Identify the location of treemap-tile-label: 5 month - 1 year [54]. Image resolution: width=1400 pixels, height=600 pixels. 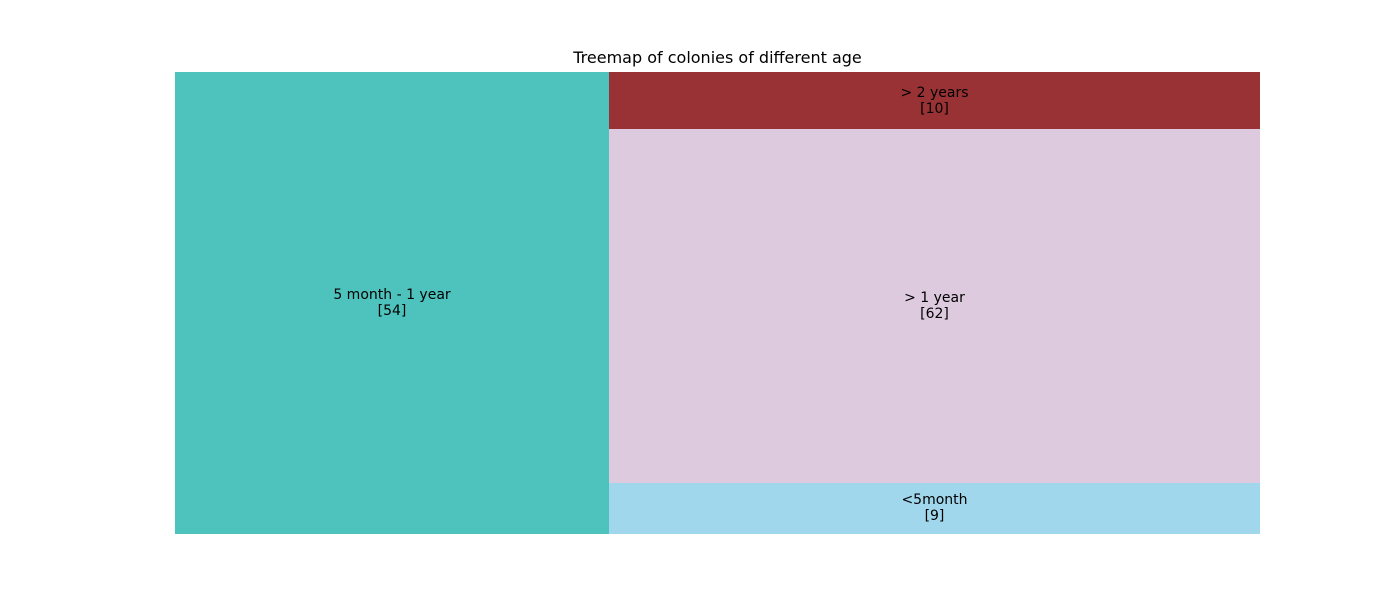
(392, 303).